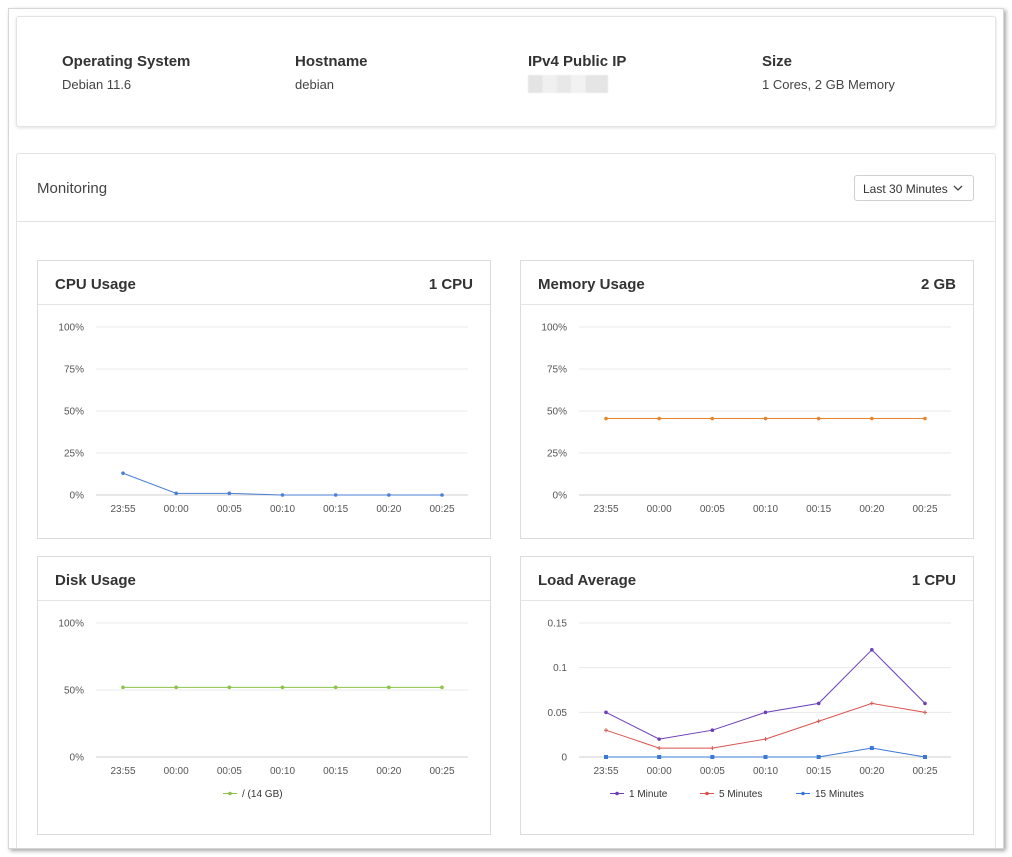 The width and height of the screenshot is (1012, 857). I want to click on ip-field: IPv4 Public IP, so click(577, 73).